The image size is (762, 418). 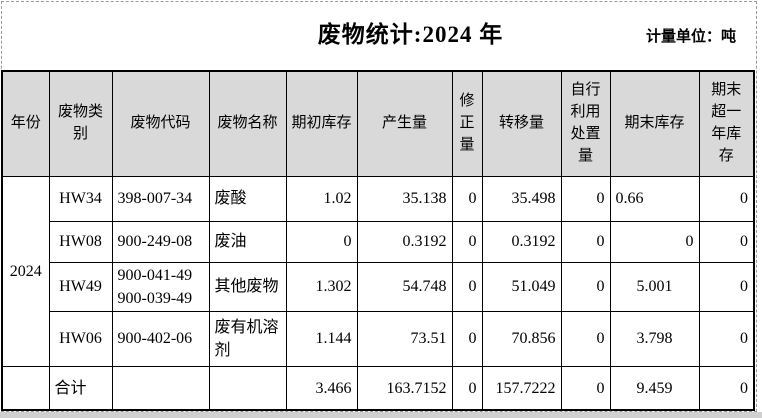 I want to click on generated-cell: 73.51, so click(x=404, y=338).